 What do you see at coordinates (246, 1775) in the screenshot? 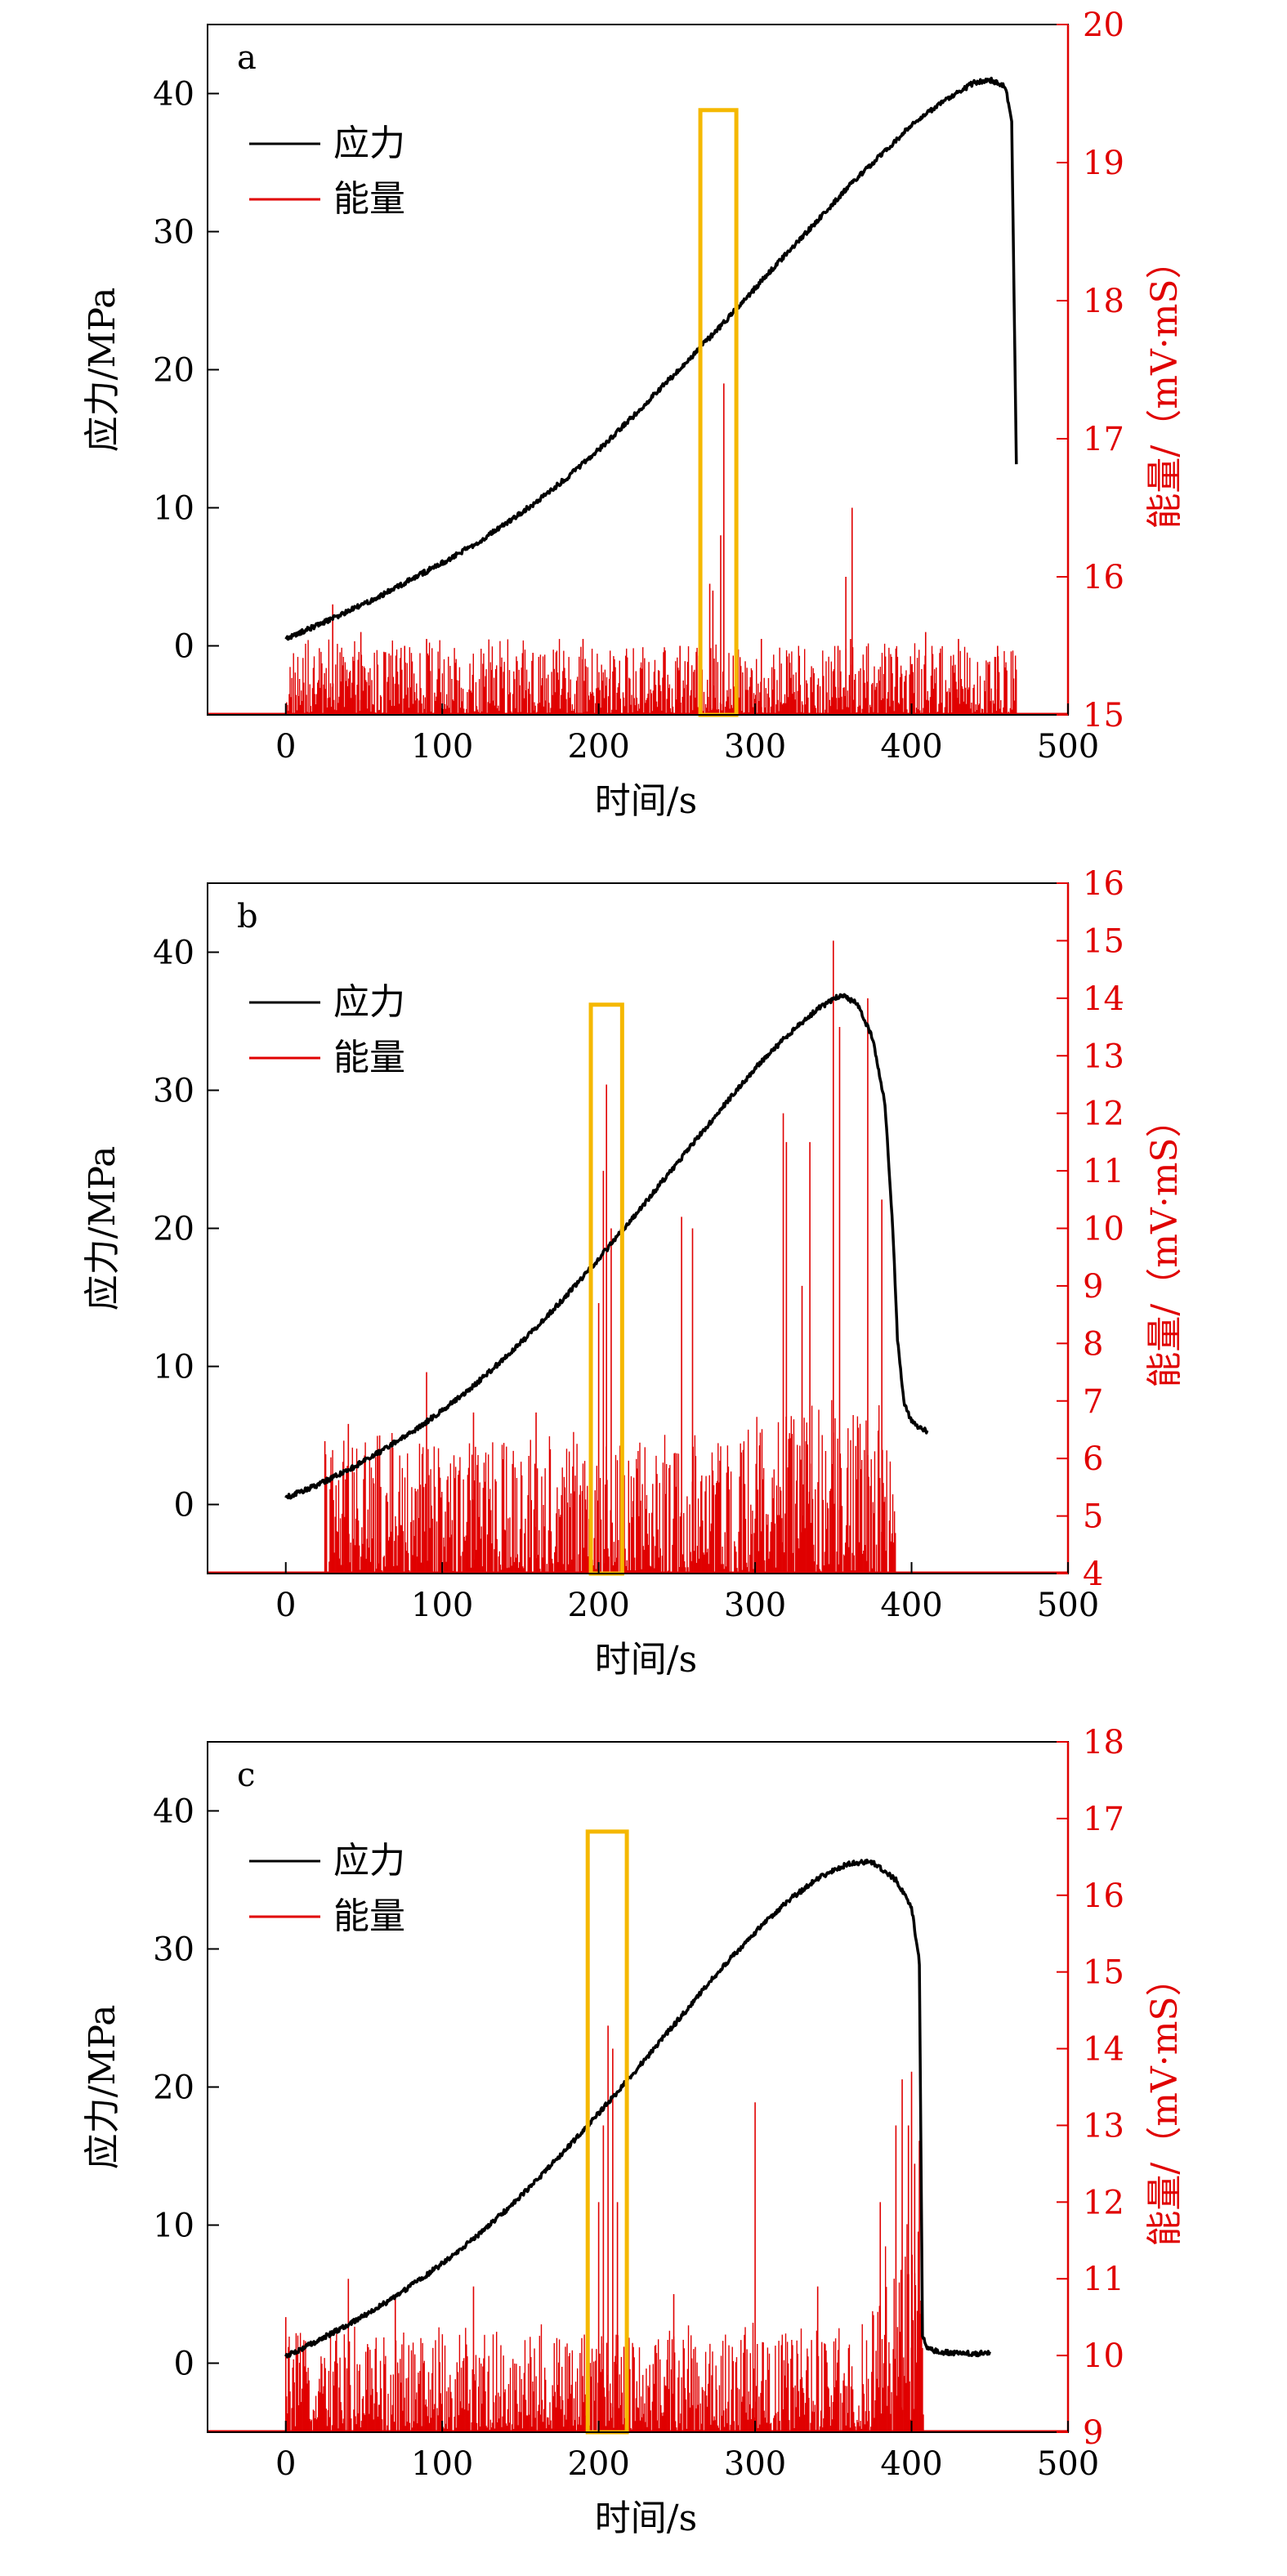
I see `panel-label: c` at bounding box center [246, 1775].